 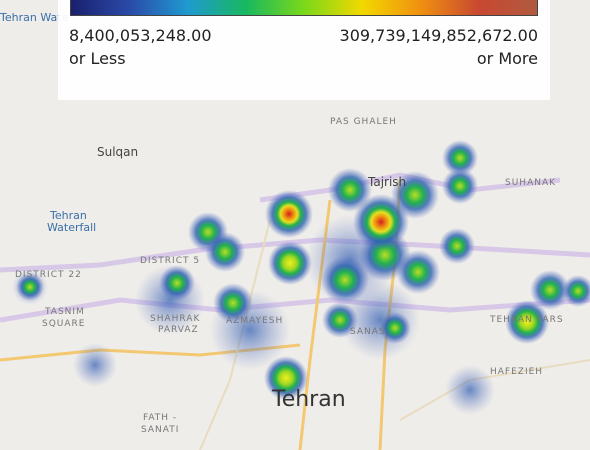 What do you see at coordinates (254, 321) in the screenshot?
I see `place-label: AZMAYESH` at bounding box center [254, 321].